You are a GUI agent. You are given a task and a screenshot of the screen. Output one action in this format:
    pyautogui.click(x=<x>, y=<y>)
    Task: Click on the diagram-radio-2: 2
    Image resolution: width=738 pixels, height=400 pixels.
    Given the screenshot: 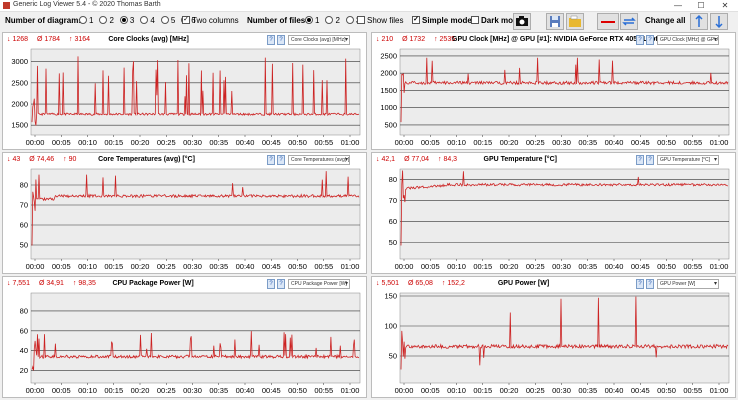 What is the action you would take?
    pyautogui.click(x=106, y=20)
    